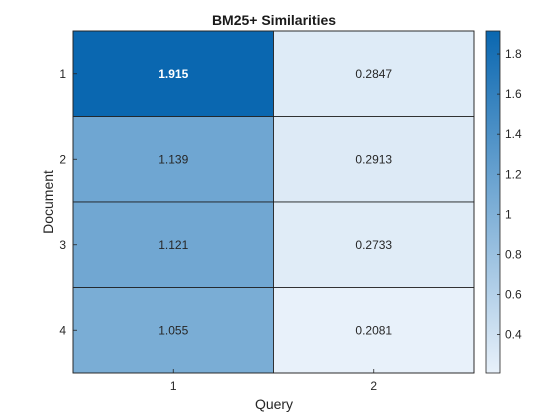  I want to click on colorbar-tick-label: 0.4, so click(513, 335).